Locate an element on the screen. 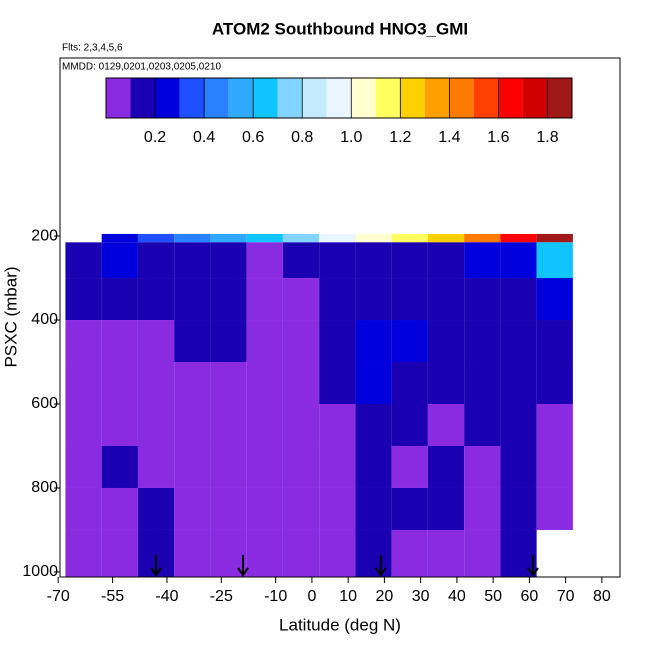 The width and height of the screenshot is (650, 655). colorbar-tick-label: 0.4 is located at coordinates (204, 137).